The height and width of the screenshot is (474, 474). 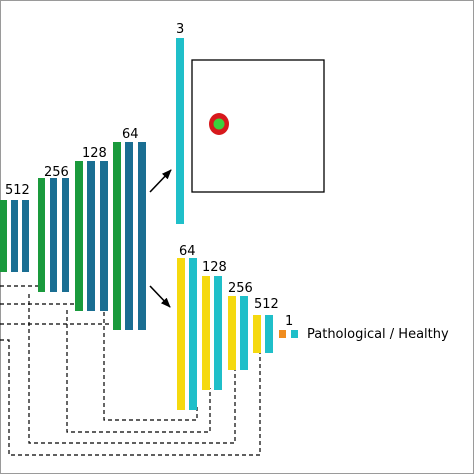 I want to click on decoder-2-cyan-bar, so click(x=244, y=333).